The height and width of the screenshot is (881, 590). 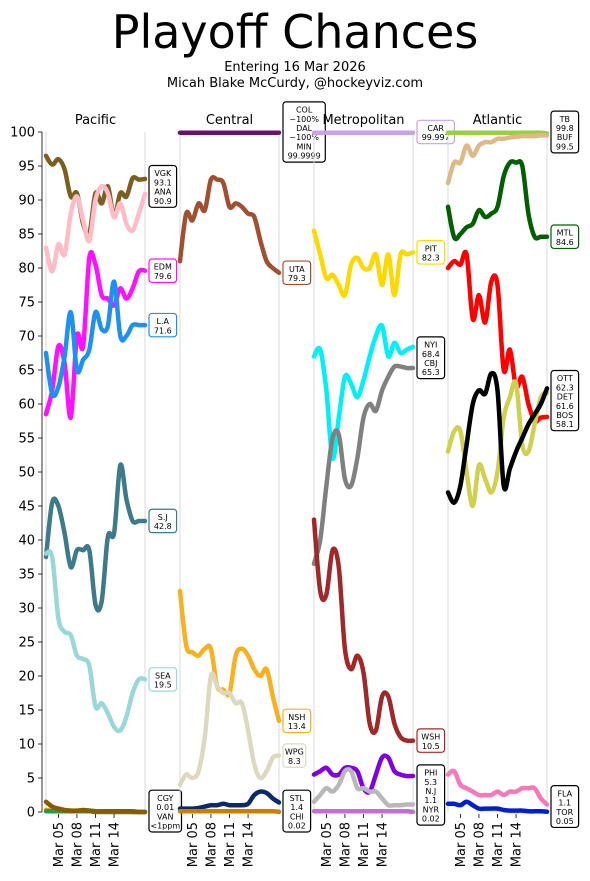 I want to click on team-label-text: 99.5, so click(x=565, y=146).